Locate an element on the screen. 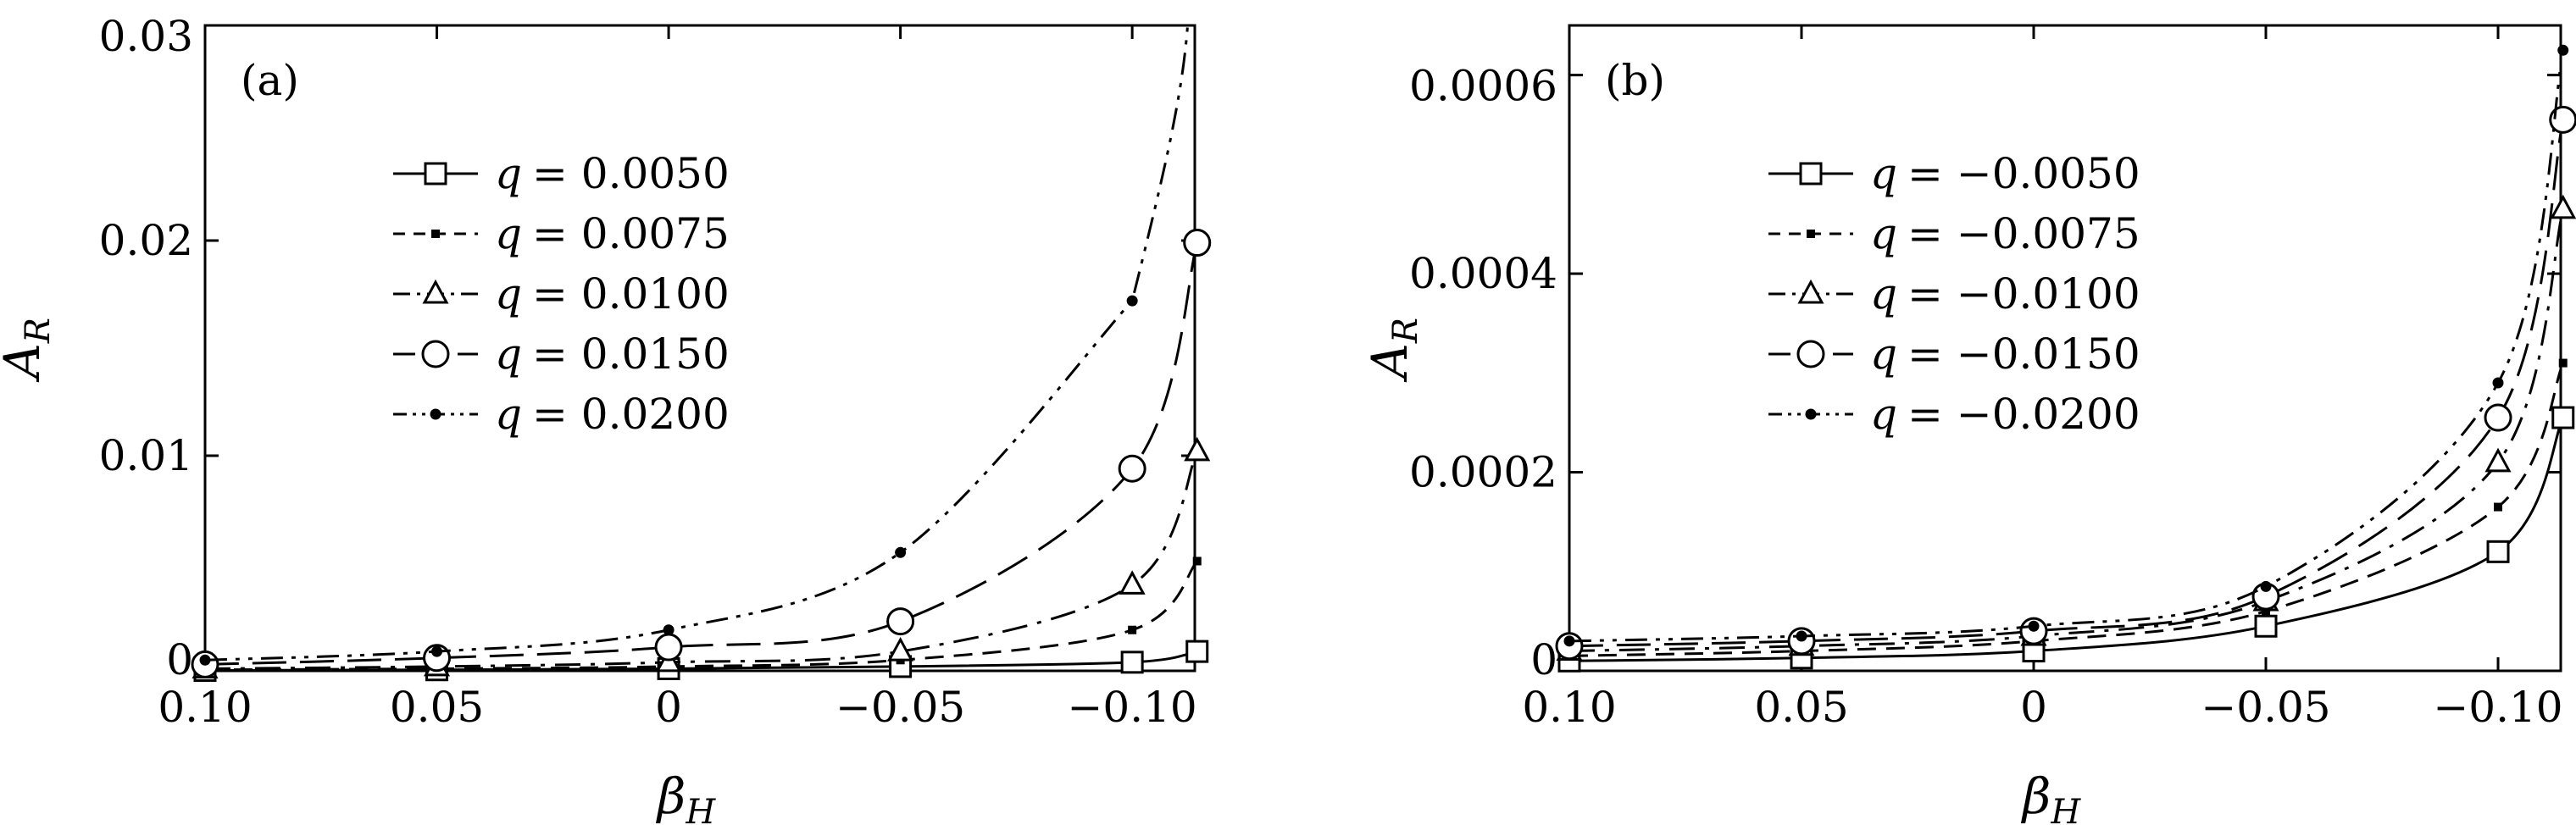  legend-label: q = 0.0075 is located at coordinates (612, 233).